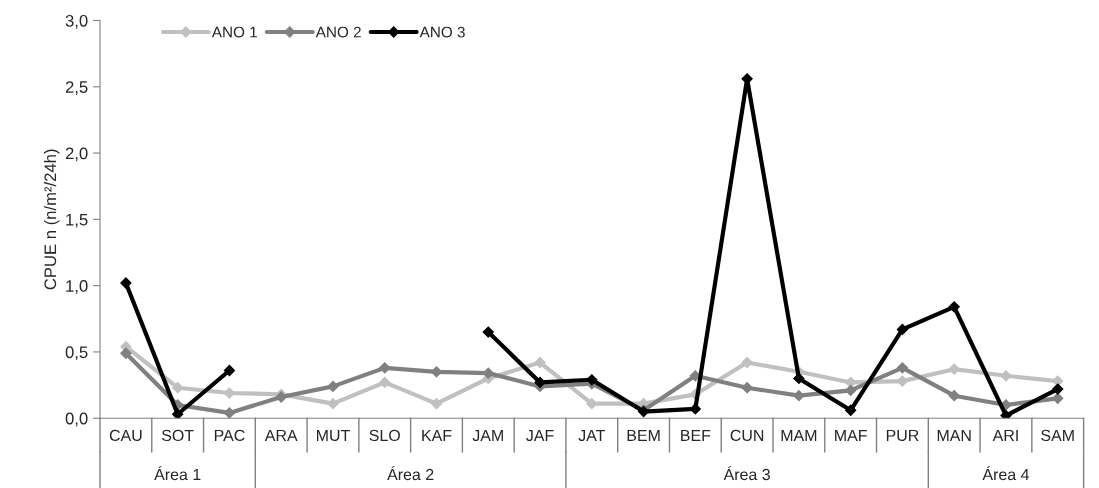  What do you see at coordinates (281, 435) in the screenshot?
I see `x-tick-label: ARA` at bounding box center [281, 435].